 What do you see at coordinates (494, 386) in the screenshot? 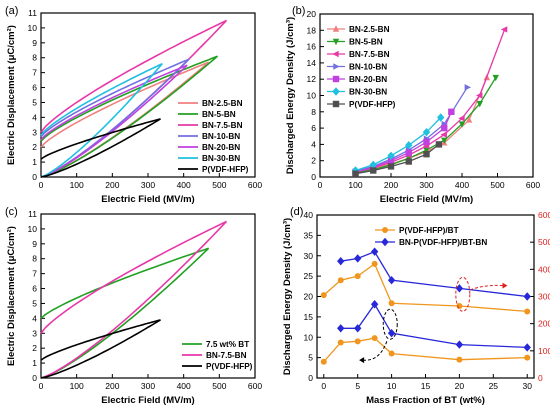
I see `x-tick-label: 25` at bounding box center [494, 386].